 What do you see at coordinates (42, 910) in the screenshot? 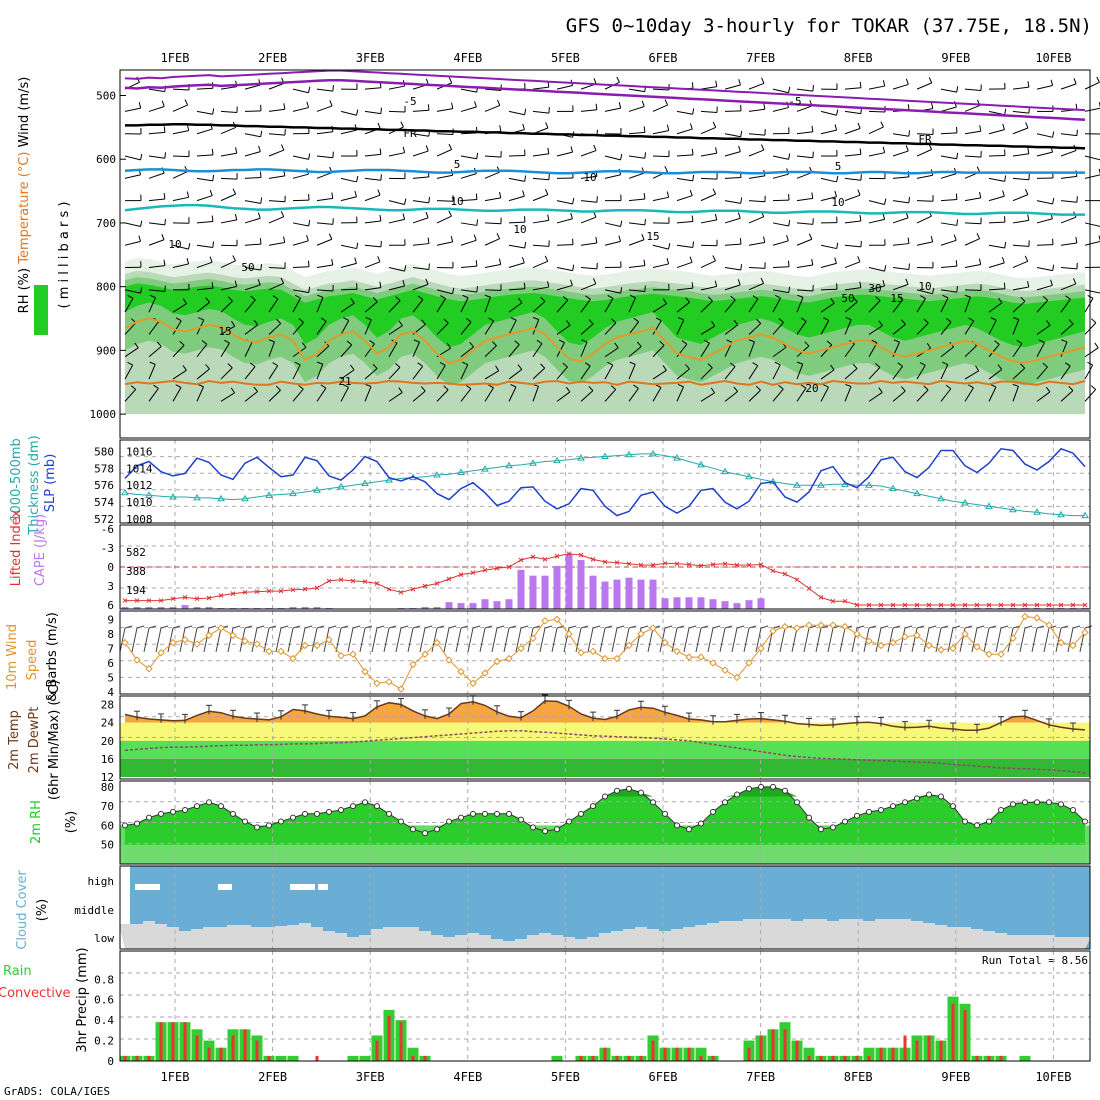
I see `cloud-ylabel2: (%)` at bounding box center [42, 910].